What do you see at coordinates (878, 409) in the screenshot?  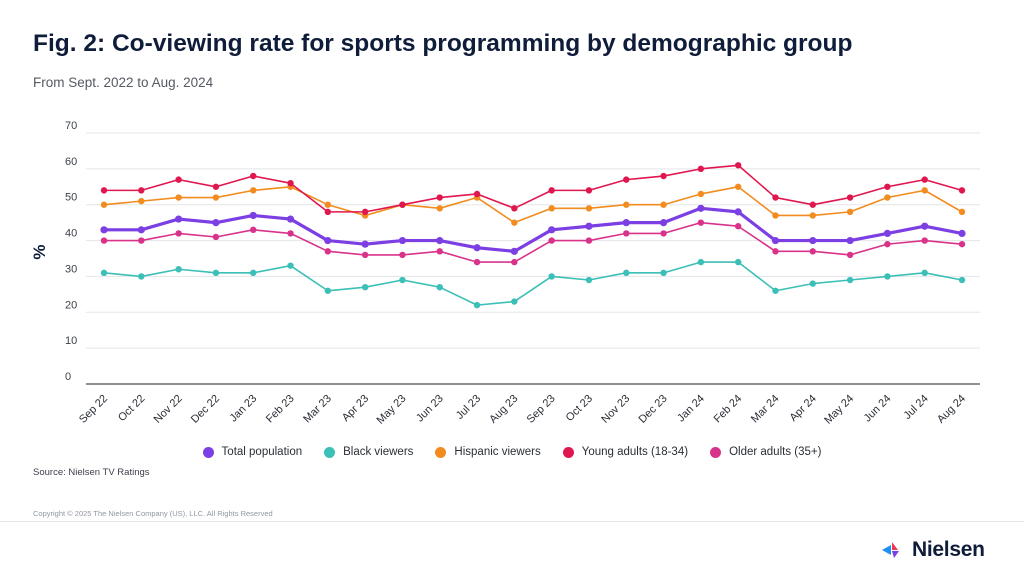 I see `x-tick-label: Jun 24` at bounding box center [878, 409].